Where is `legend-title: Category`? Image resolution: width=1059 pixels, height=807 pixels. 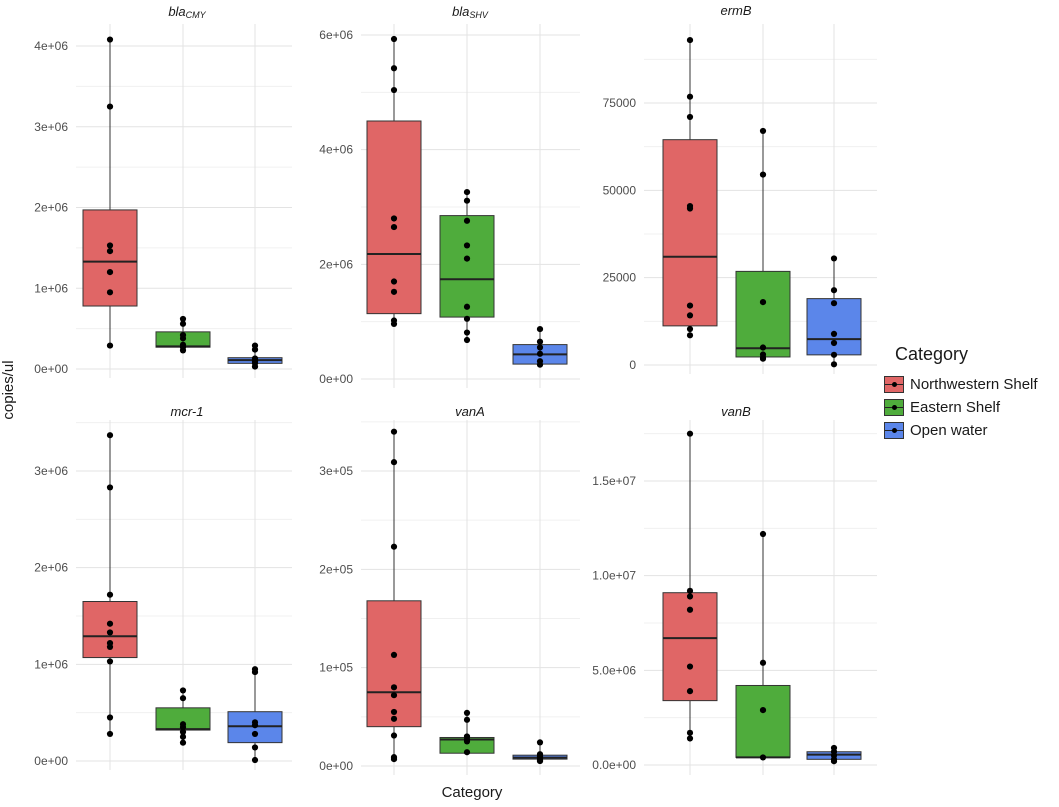
legend-title: Category is located at coordinates (932, 354).